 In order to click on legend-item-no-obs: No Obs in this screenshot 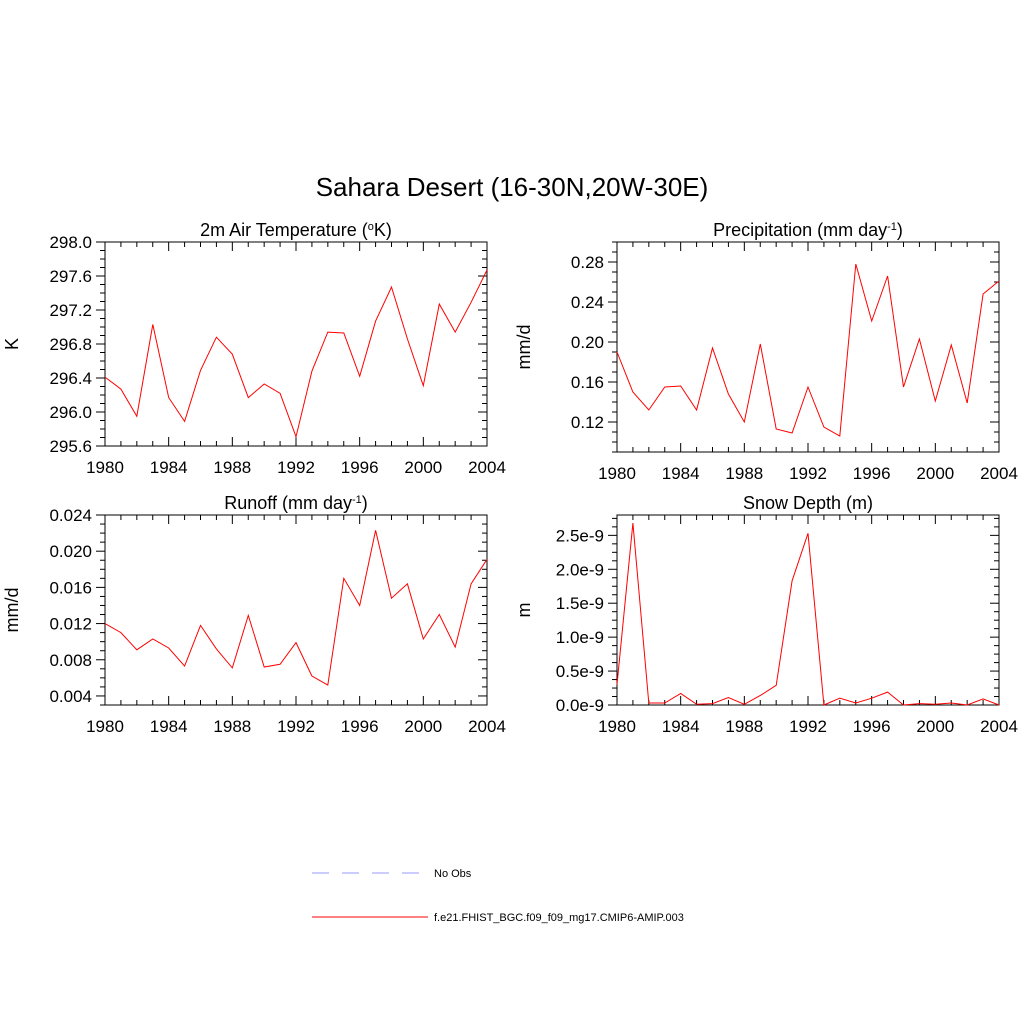, I will do `click(392, 874)`.